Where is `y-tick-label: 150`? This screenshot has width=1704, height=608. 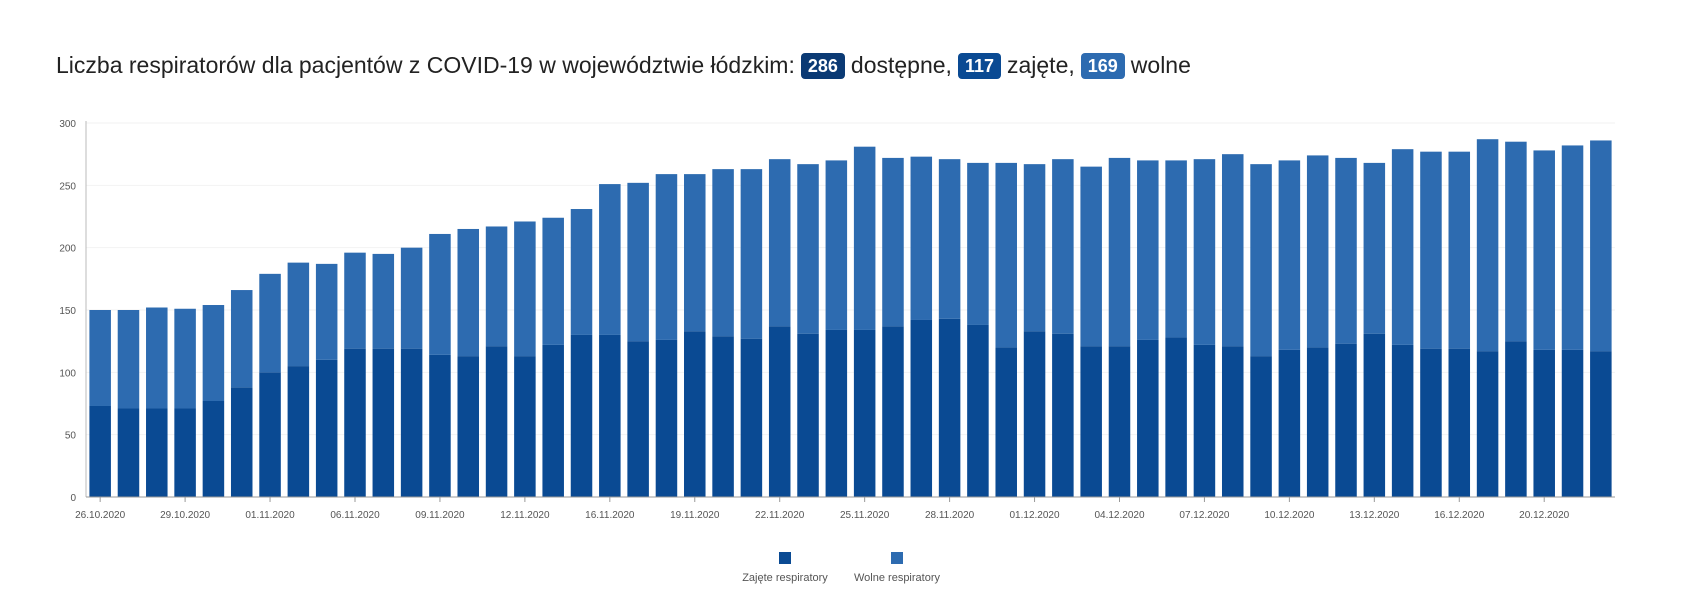
y-tick-label: 150 is located at coordinates (67, 311).